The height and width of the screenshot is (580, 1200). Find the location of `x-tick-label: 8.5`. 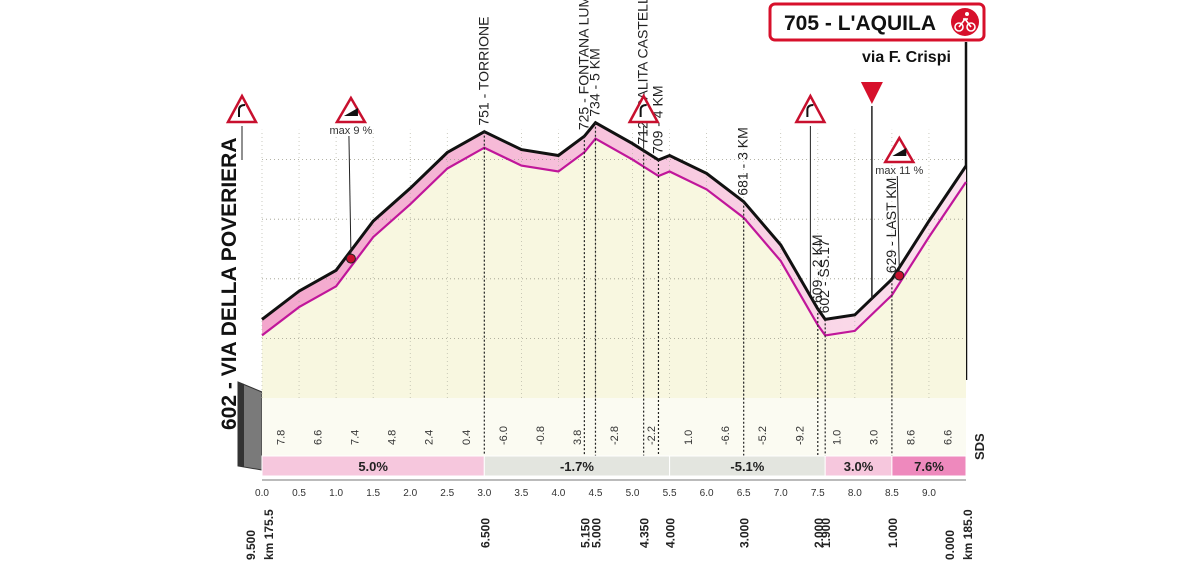

x-tick-label: 8.5 is located at coordinates (892, 493).